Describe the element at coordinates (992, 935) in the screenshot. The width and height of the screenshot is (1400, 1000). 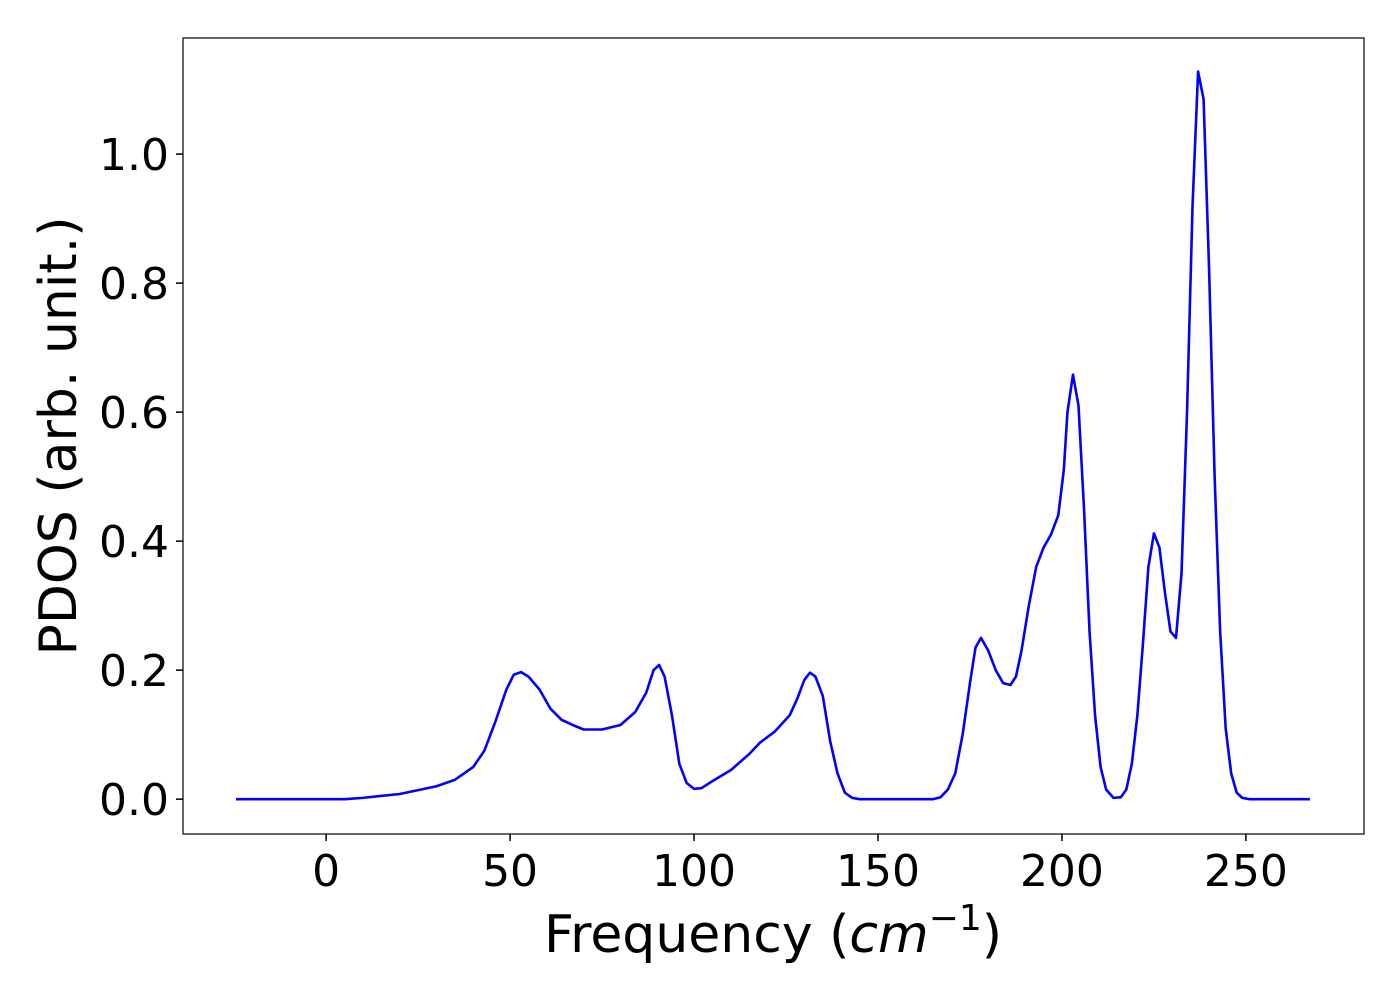
I see `x-label-close: )` at that location.